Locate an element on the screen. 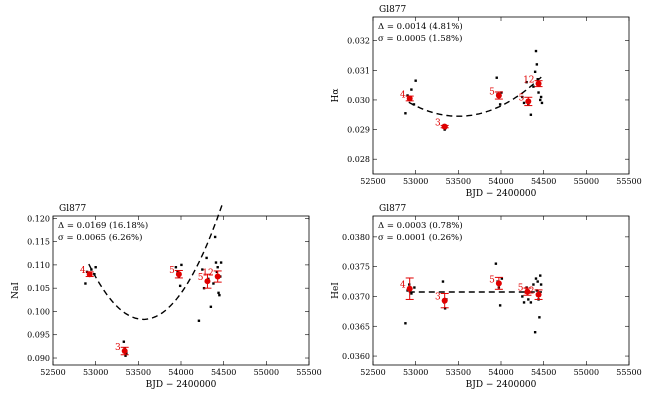 This screenshot has width=650, height=400. nai-bin-count-label: 12 is located at coordinates (207, 274).